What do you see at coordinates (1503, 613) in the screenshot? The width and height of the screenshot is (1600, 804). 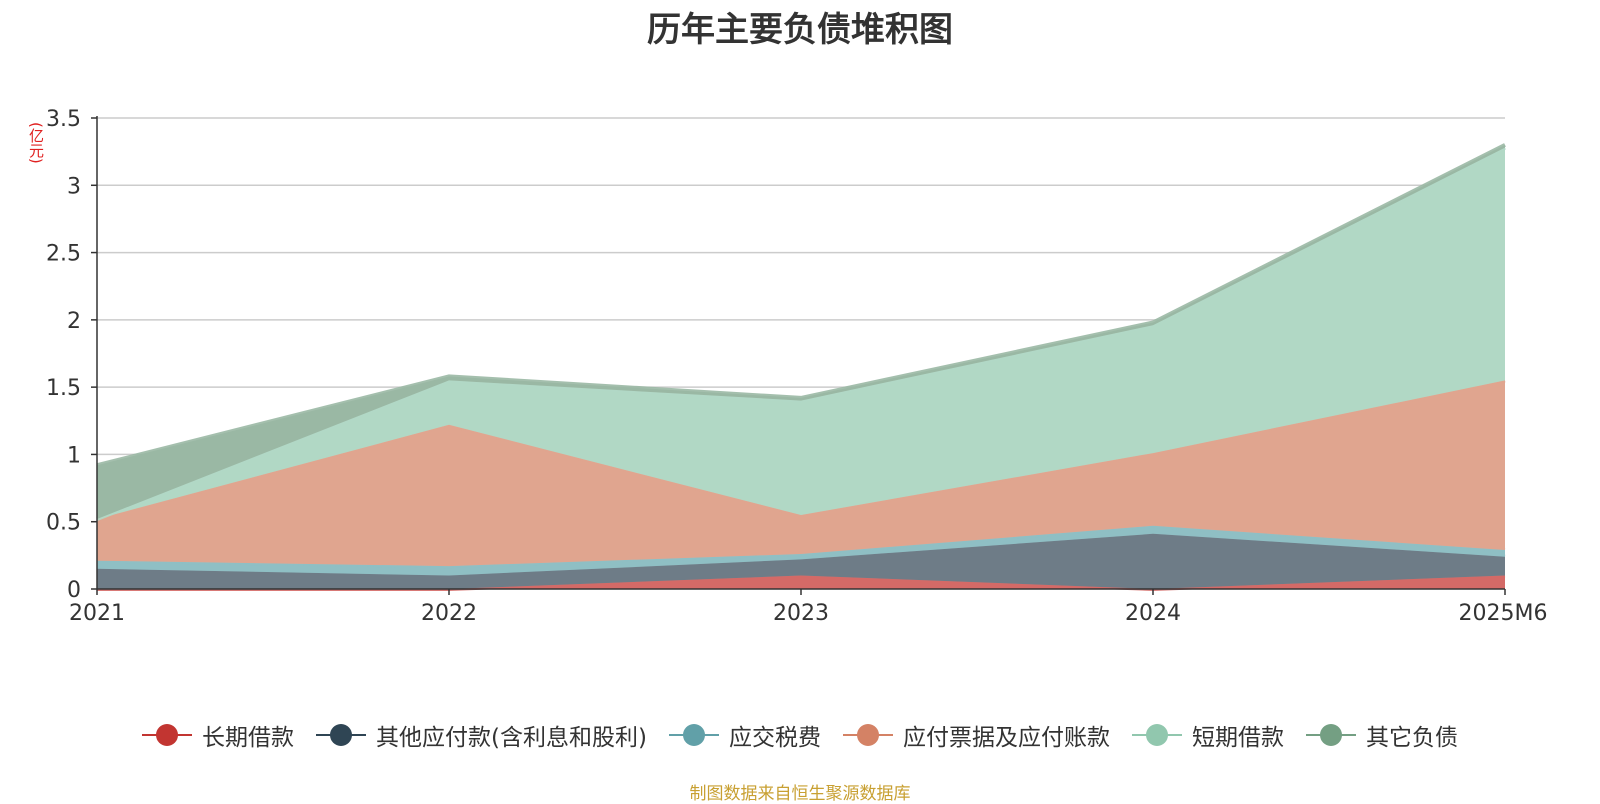 I see `x-tick-label: 2025M6` at bounding box center [1503, 613].